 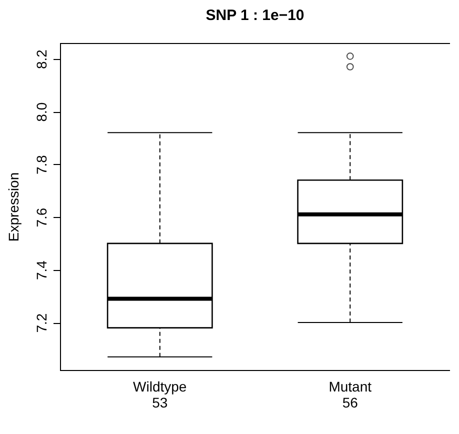 What do you see at coordinates (42, 164) in the screenshot?
I see `y-tick-label: 7.8` at bounding box center [42, 164].